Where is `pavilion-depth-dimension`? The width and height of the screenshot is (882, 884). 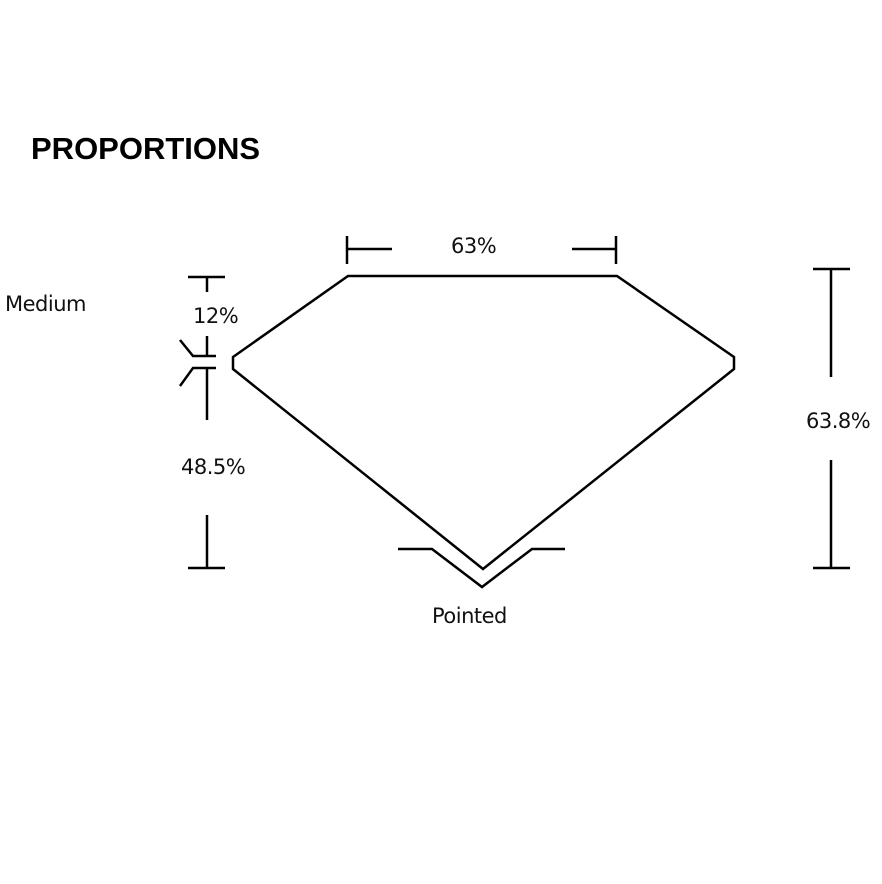 pavilion-depth-dimension is located at coordinates (206, 469).